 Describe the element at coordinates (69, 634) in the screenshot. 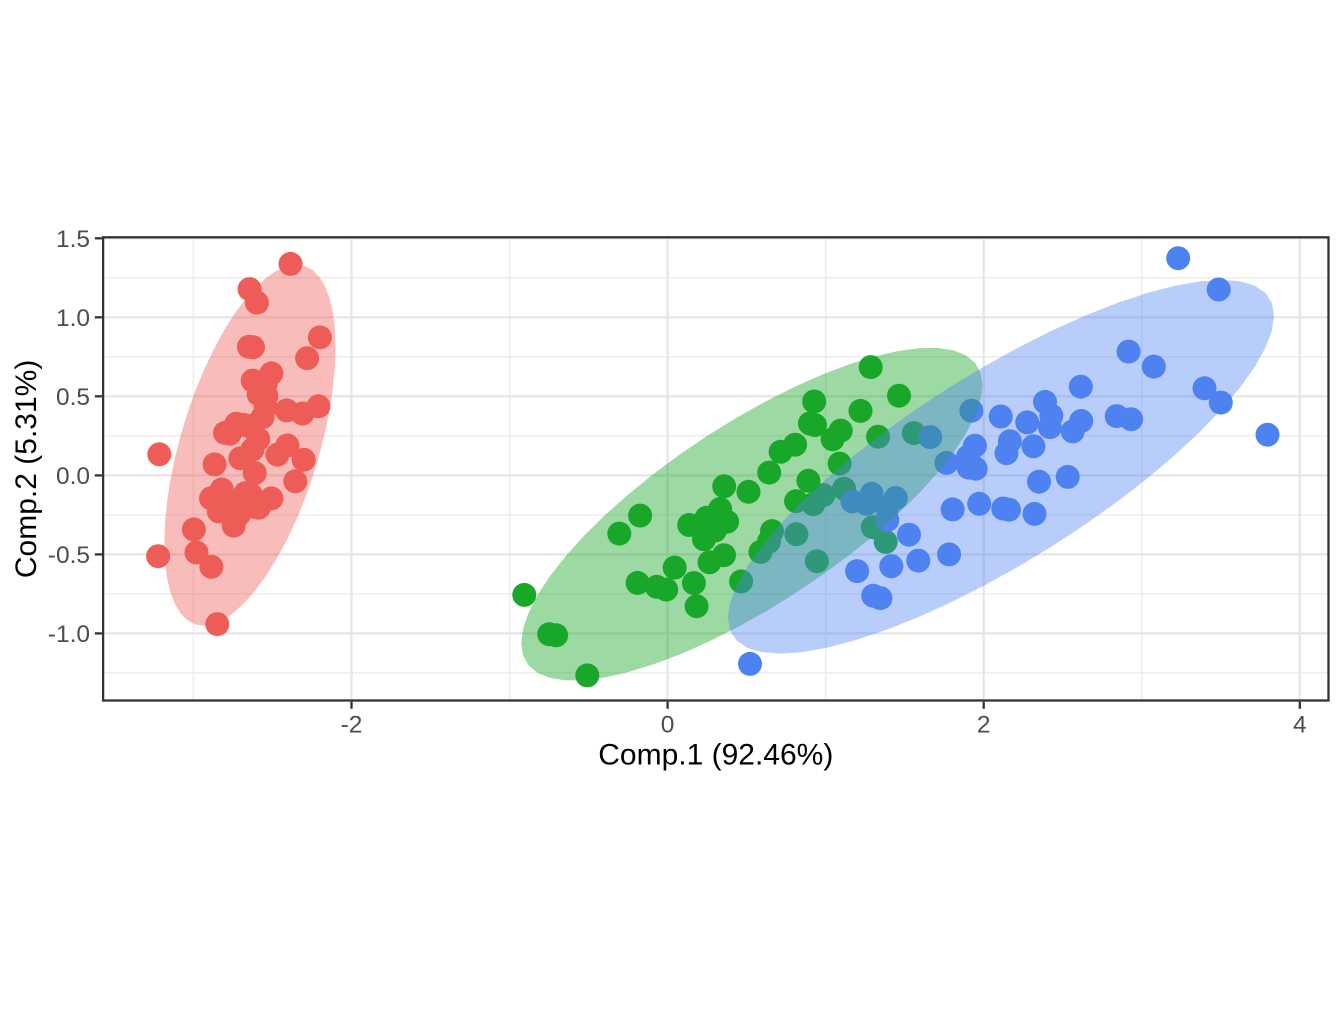

I see `svg-text: -1.0` at that location.